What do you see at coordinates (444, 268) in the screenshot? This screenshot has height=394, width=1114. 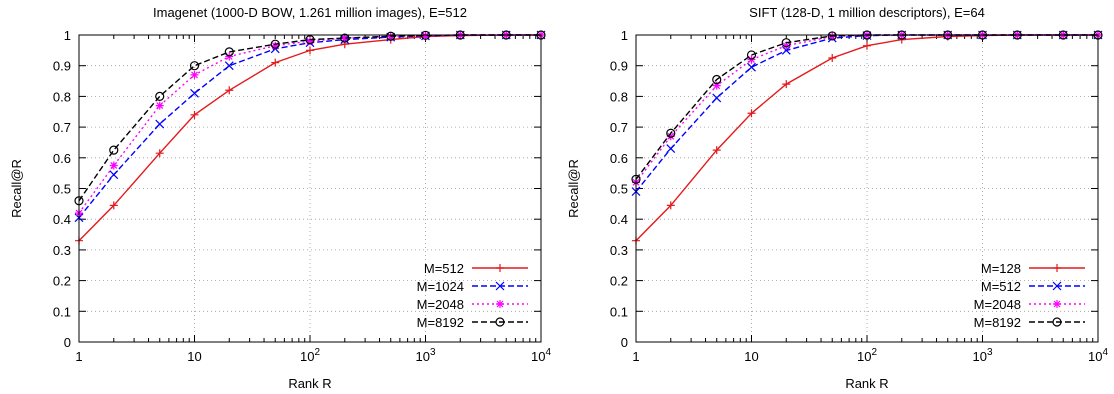 I see `legend-label: M=512` at bounding box center [444, 268].